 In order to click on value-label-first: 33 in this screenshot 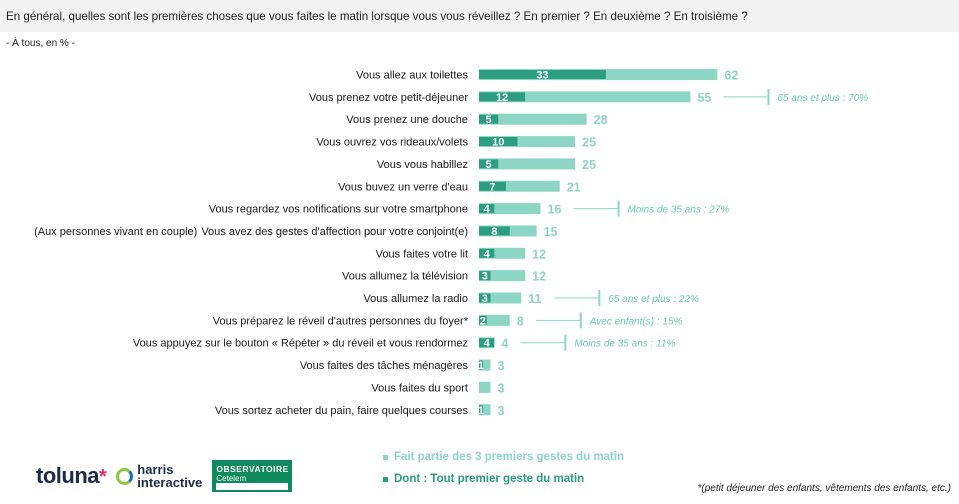, I will do `click(542, 76)`.